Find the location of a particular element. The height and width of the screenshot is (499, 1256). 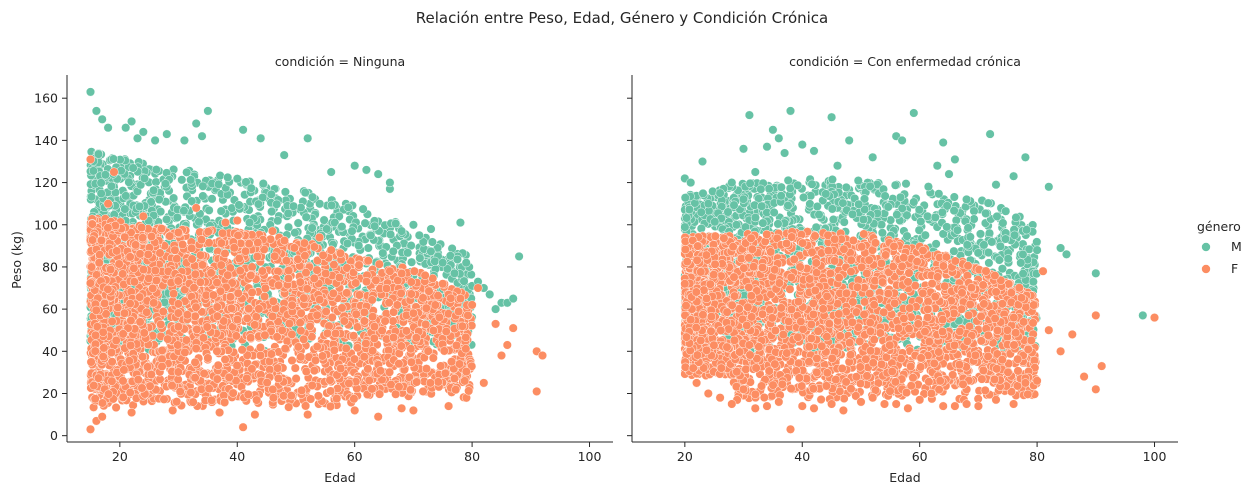

y-tick-label: 140 is located at coordinates (46, 140).